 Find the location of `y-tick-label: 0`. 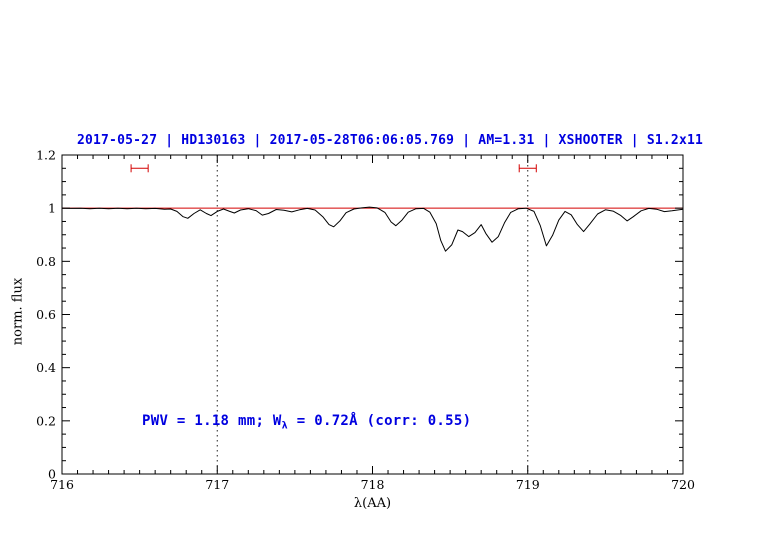

y-tick-label: 0 is located at coordinates (52, 474).